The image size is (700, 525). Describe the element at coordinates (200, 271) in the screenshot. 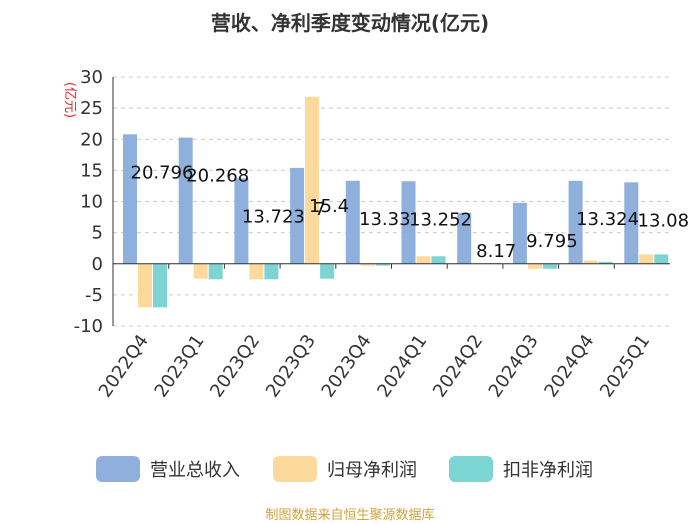

I see `bar-归母净利润-2023Q1` at that location.